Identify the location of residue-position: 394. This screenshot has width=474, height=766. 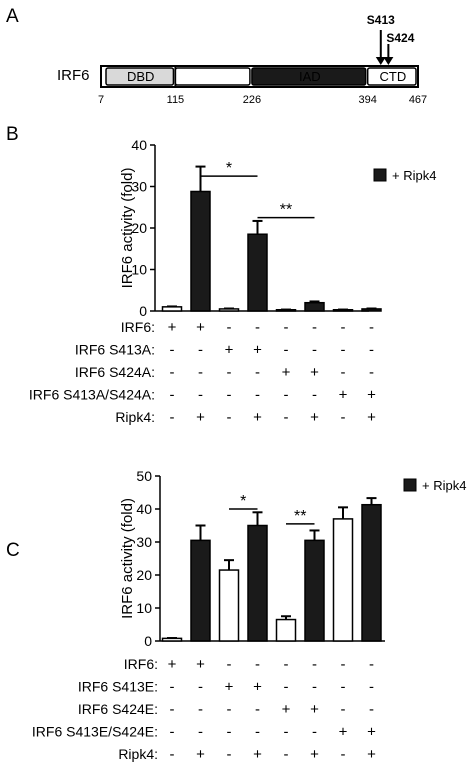
(368, 100).